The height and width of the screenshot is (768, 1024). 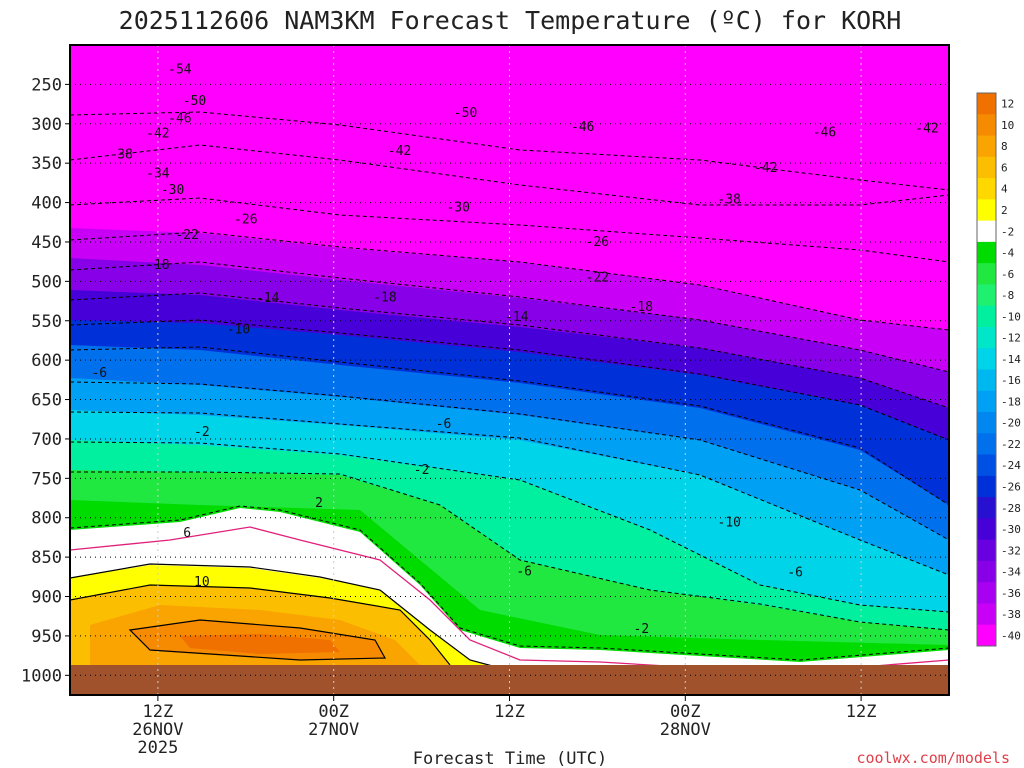 What do you see at coordinates (1011, 338) in the screenshot?
I see `colorbar-label: -12` at bounding box center [1011, 338].